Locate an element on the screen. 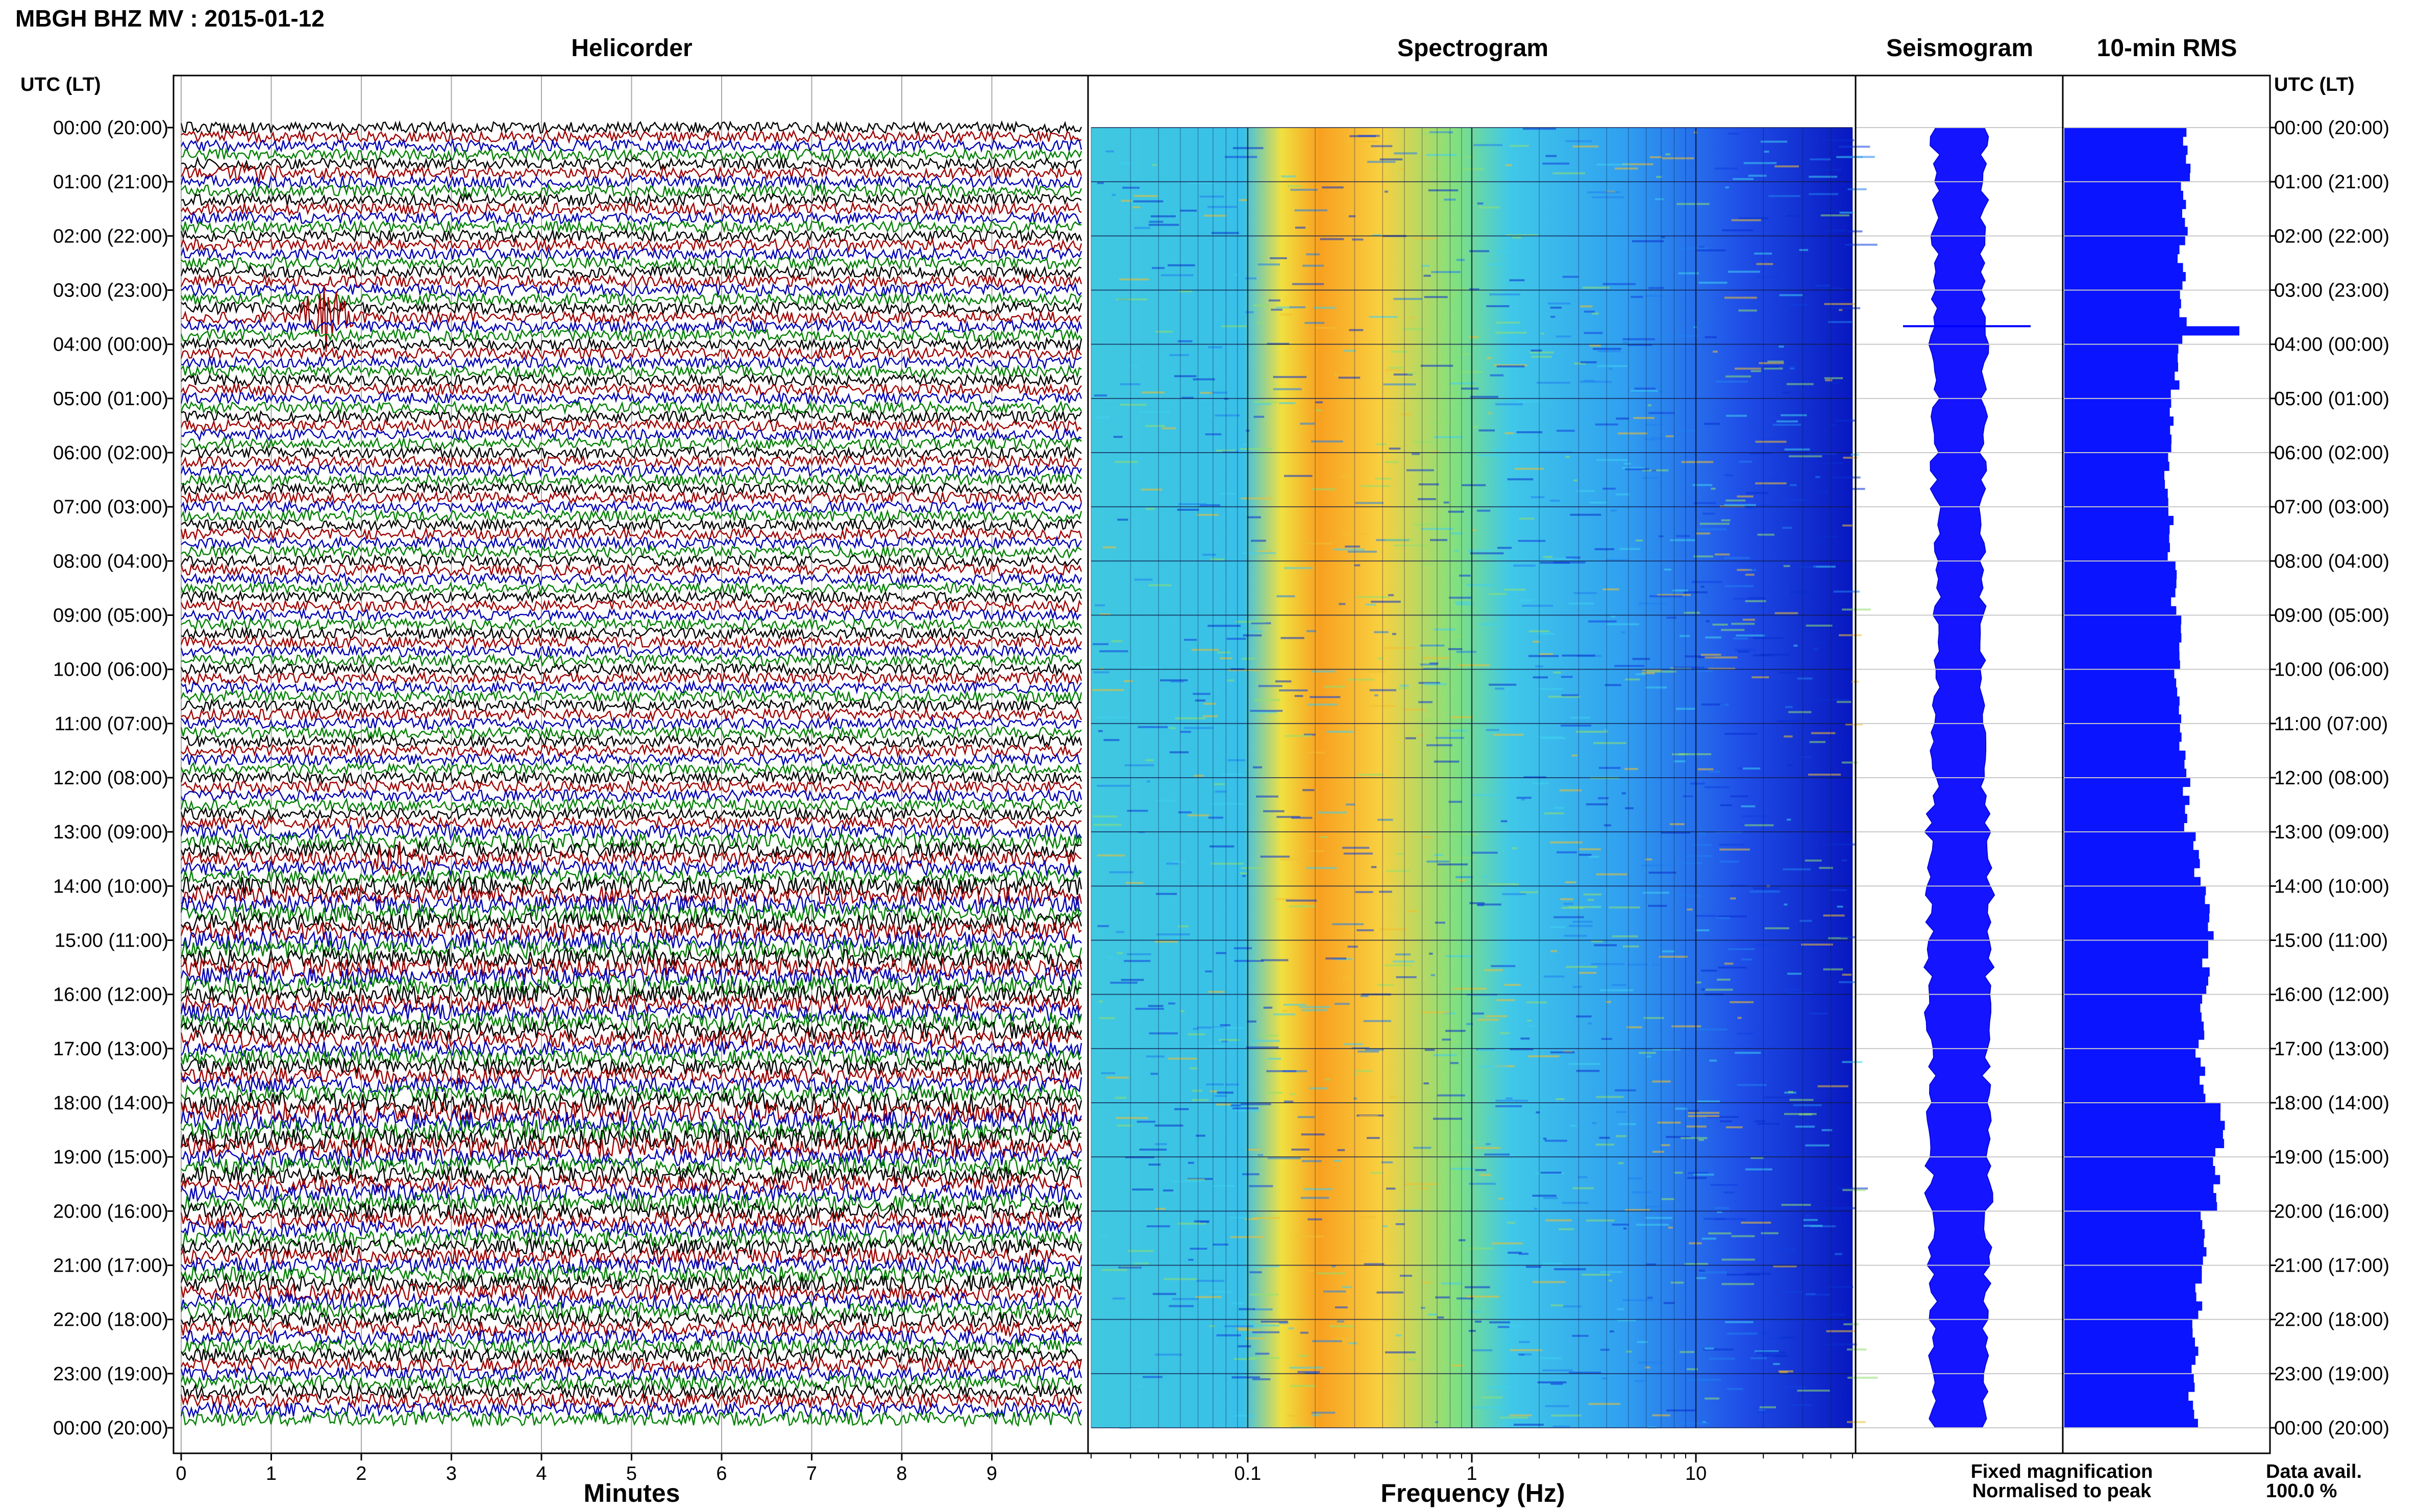 This screenshot has width=2419, height=1512. figure-title: MBGH BHZ MV : 2015-01-12 is located at coordinates (170, 18).